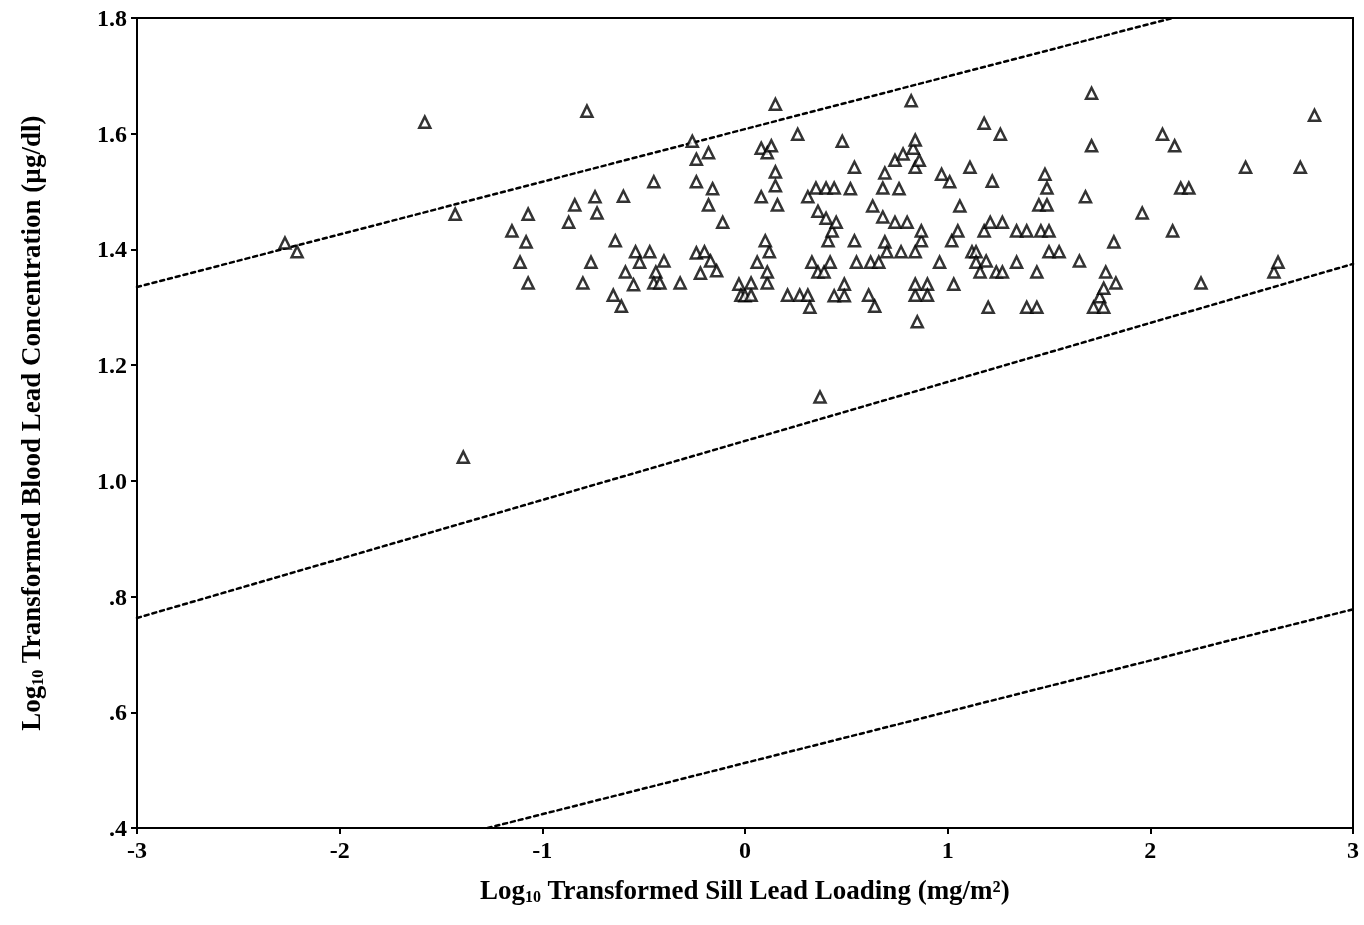  What do you see at coordinates (745, 890) in the screenshot?
I see `x-axis-title: Log10 Transformed Sill Lead Loading (mg/m²)` at bounding box center [745, 890].